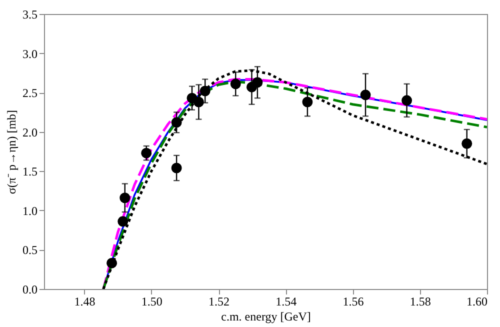 Image resolution: width=500 pixels, height=327 pixels. Describe the element at coordinates (30, 53) in the screenshot. I see `y-tick-label: 3.0` at that location.